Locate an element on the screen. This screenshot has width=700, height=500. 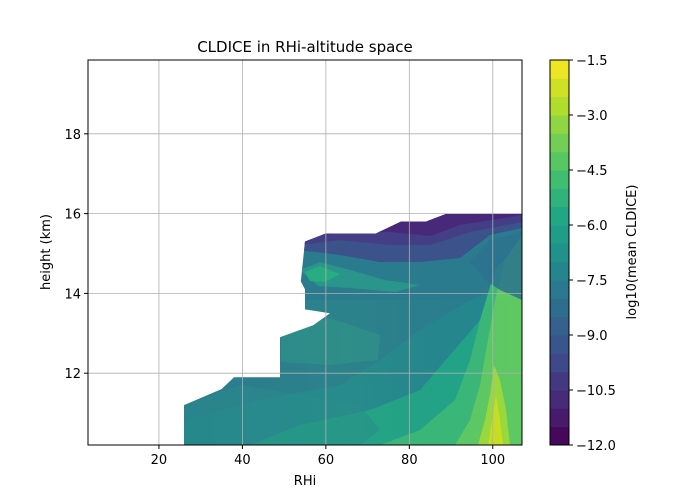
x-axis-ticks: 20 40 60 80 100 is located at coordinates (328, 456).